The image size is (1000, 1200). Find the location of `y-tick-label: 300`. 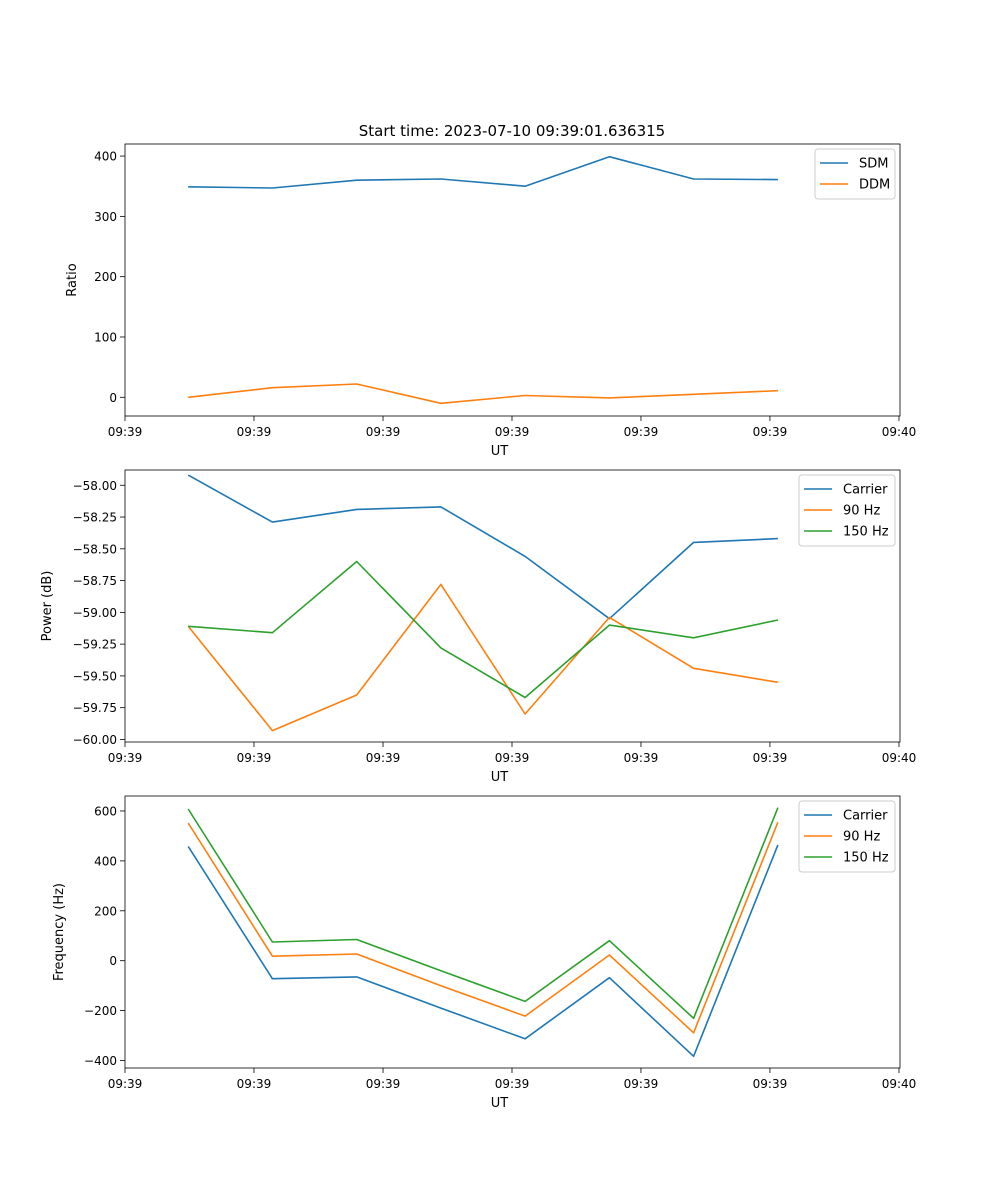

y-tick-label: 300 is located at coordinates (105, 217).